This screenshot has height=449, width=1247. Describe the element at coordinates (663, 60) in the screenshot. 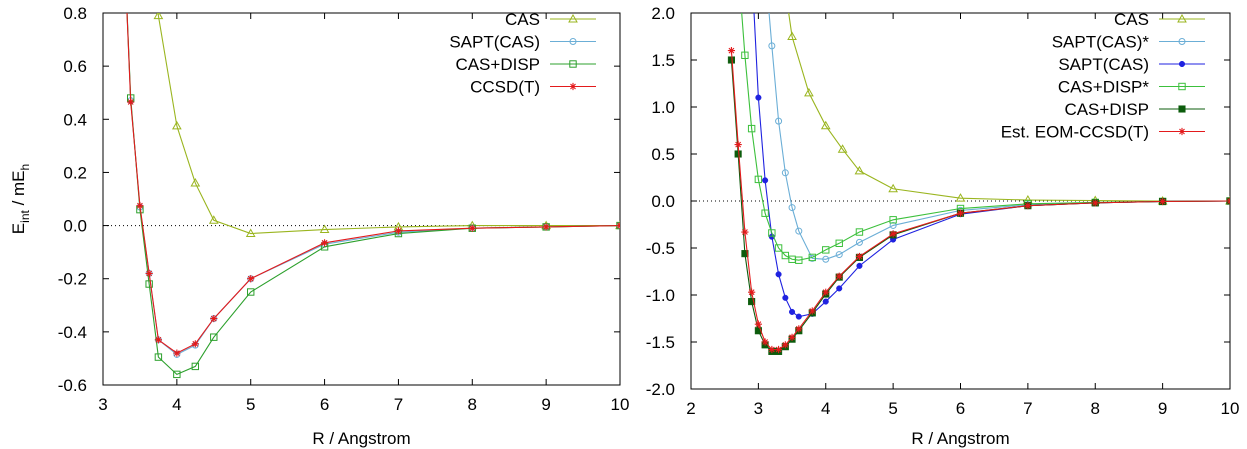

I see `y-tick-label: 1.5` at that location.